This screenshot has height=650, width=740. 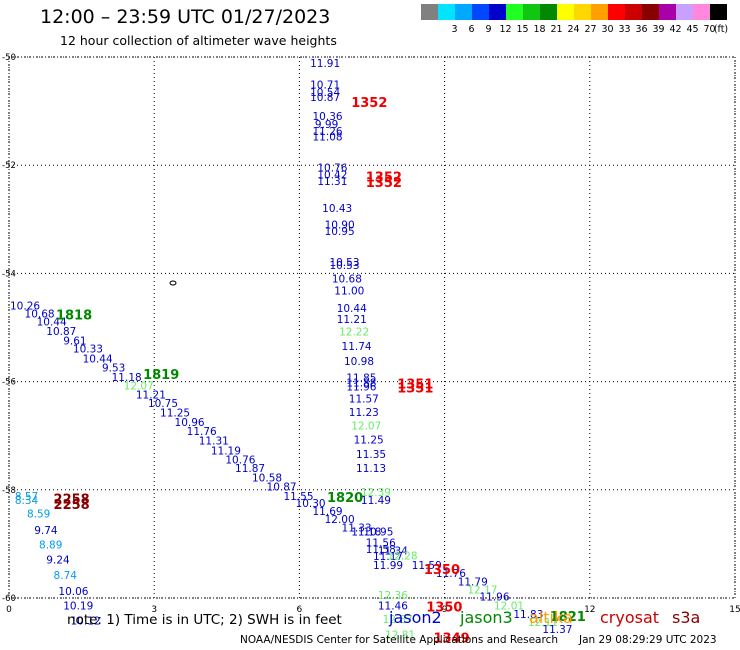 I want to click on wave-height-label: 10.71, so click(x=325, y=86).